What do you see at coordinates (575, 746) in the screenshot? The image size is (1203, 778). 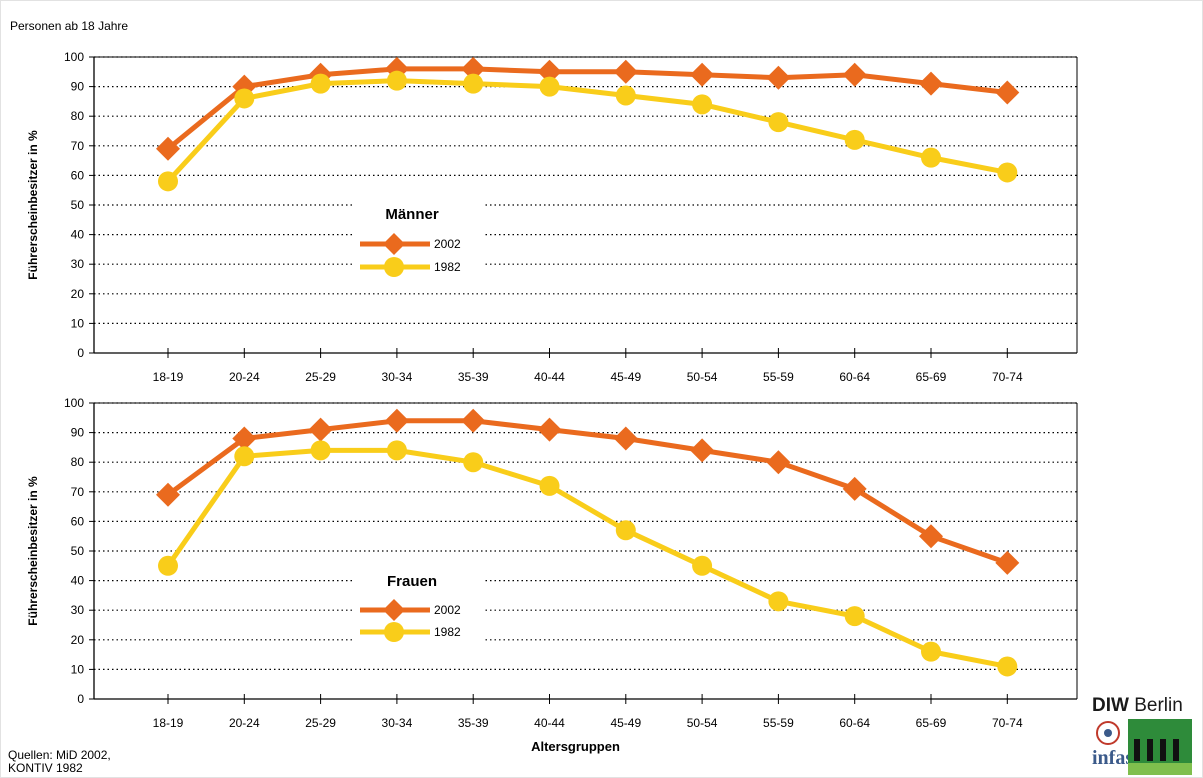 I see `x-axis-label: Altersgruppen` at bounding box center [575, 746].